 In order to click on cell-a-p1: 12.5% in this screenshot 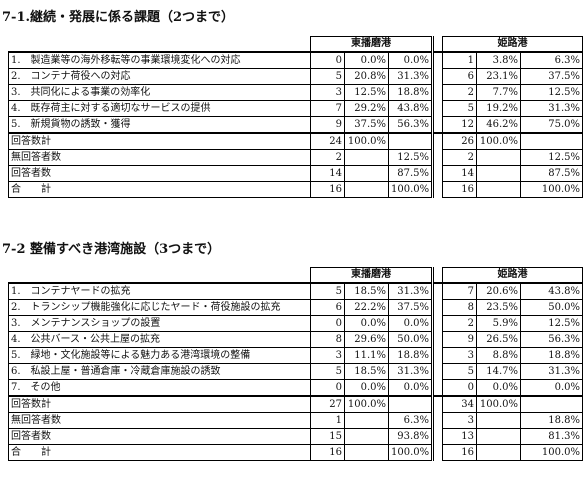, I will do `click(366, 92)`.